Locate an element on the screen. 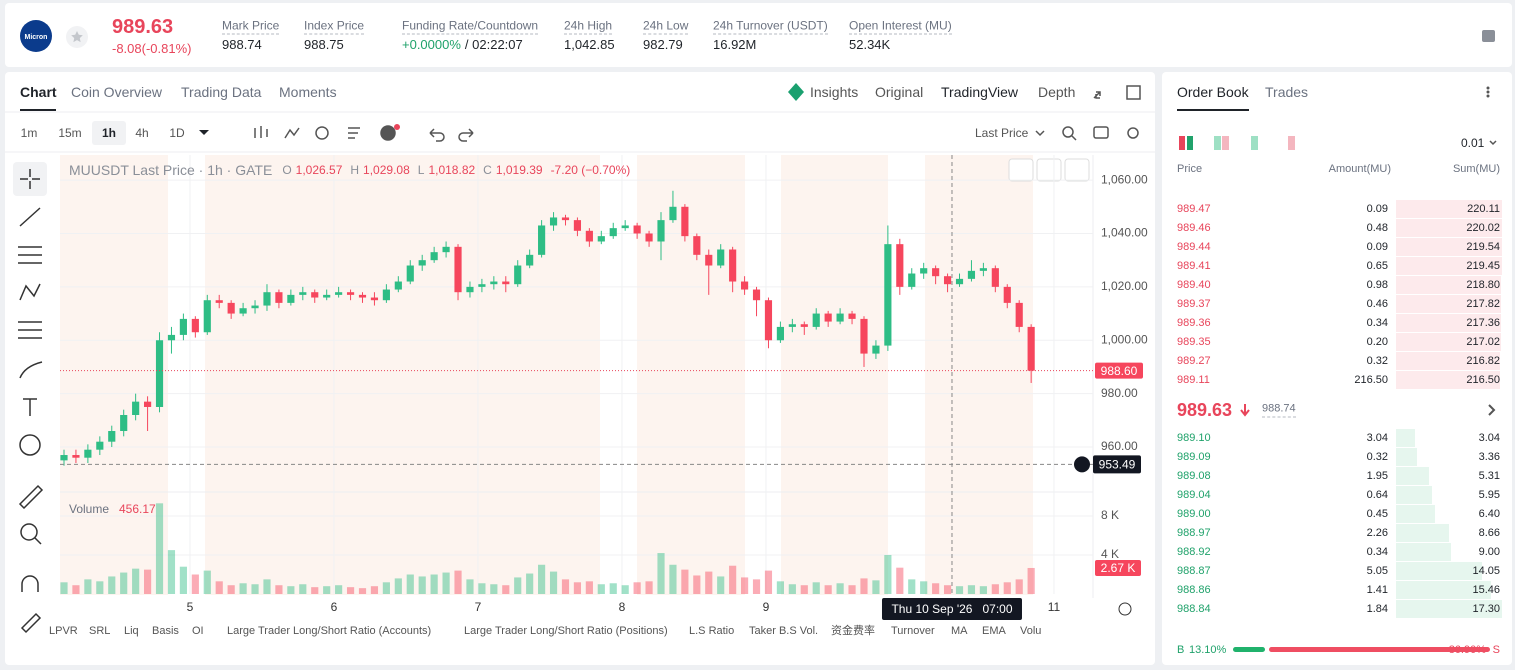 The height and width of the screenshot is (670, 1515). tab: Chart is located at coordinates (38, 92).